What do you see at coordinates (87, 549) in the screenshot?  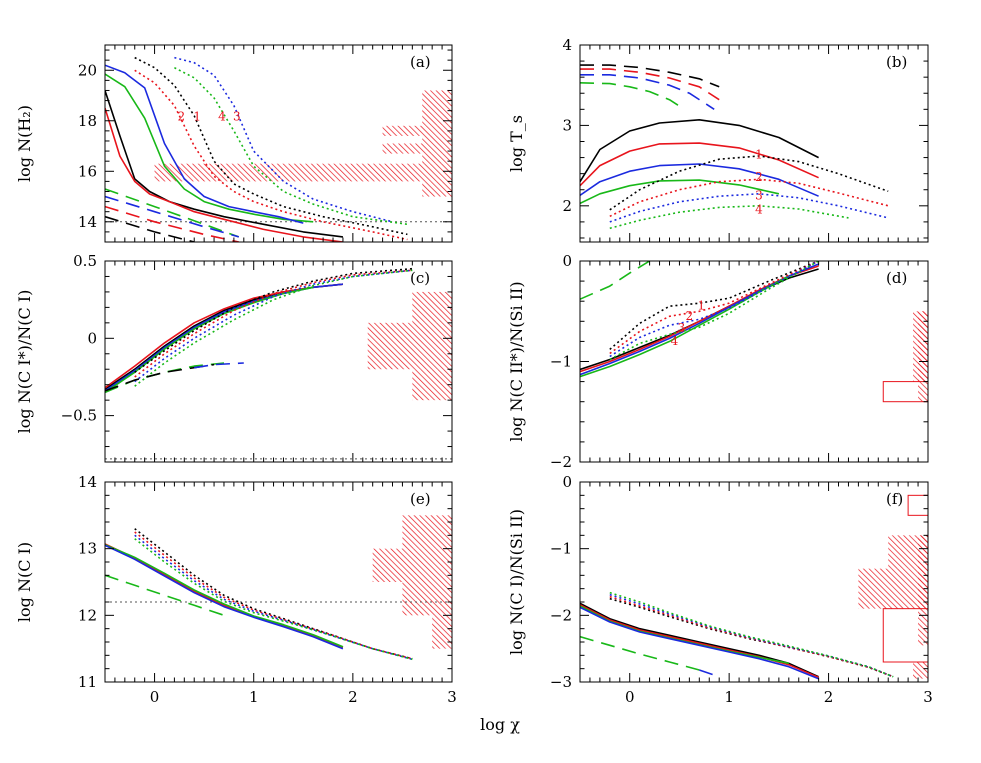 I see `y-tick-label: 13` at bounding box center [87, 549].